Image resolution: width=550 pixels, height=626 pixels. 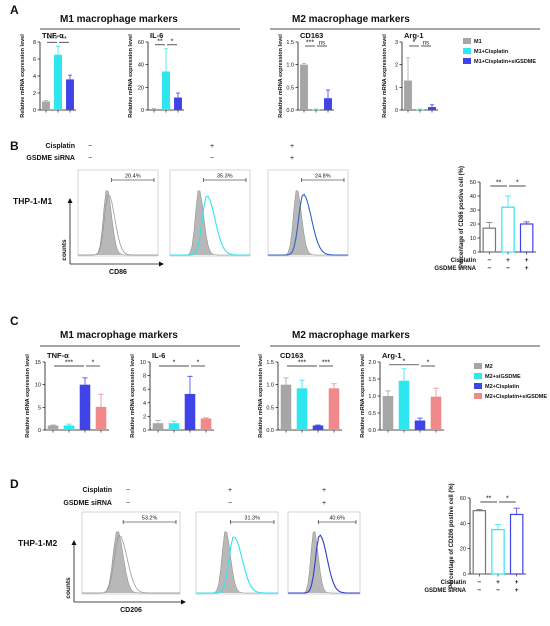 What do you see at coordinates (503, 377) in the screenshot?
I see `legend-label: M2+siGSDME` at bounding box center [503, 377].